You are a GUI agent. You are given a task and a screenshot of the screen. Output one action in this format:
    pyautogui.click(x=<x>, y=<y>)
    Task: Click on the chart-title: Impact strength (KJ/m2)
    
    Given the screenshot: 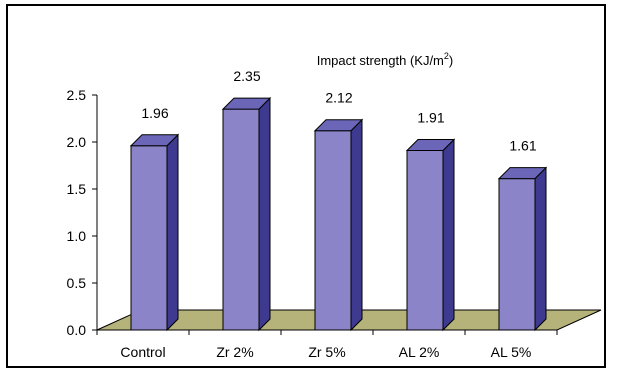 What is the action you would take?
    pyautogui.click(x=385, y=59)
    